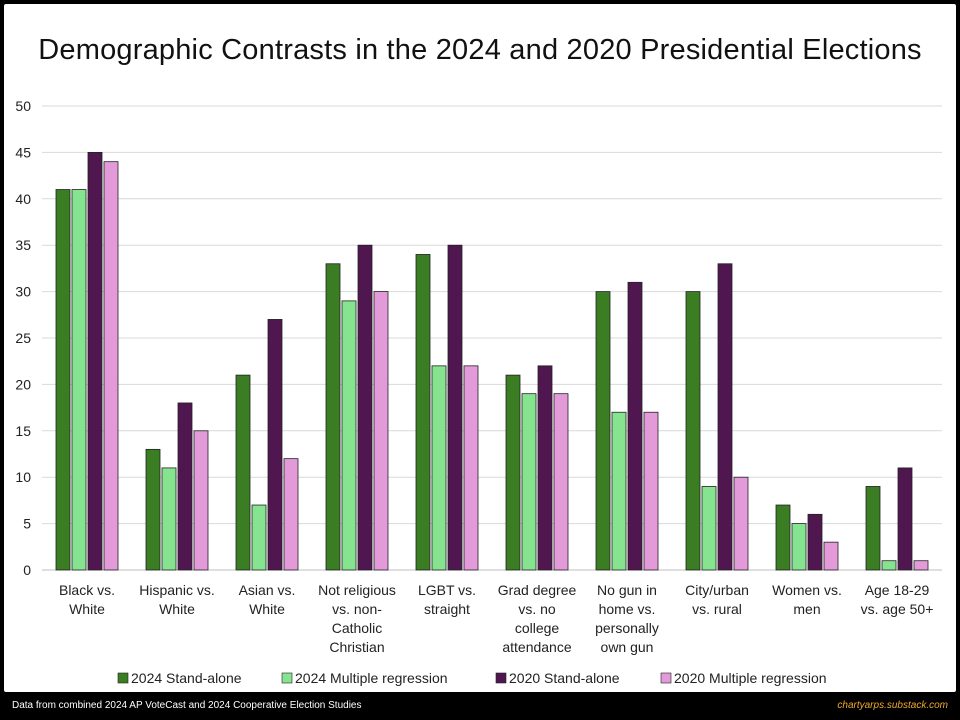 This screenshot has height=720, width=960. Describe the element at coordinates (807, 590) in the screenshot. I see `x-tick-label: Women vs.` at that location.